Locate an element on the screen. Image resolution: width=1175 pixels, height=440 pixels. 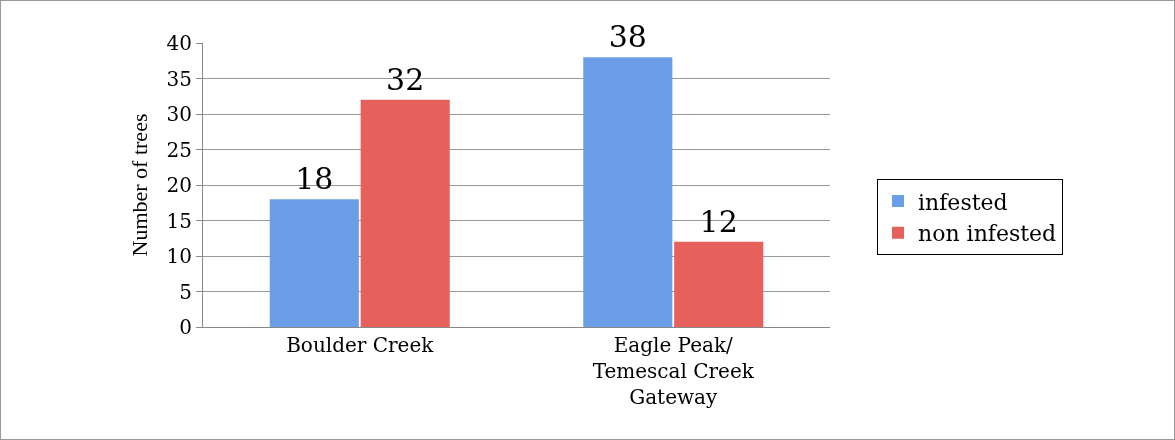
y-tick-label: 5 is located at coordinates (185, 291).